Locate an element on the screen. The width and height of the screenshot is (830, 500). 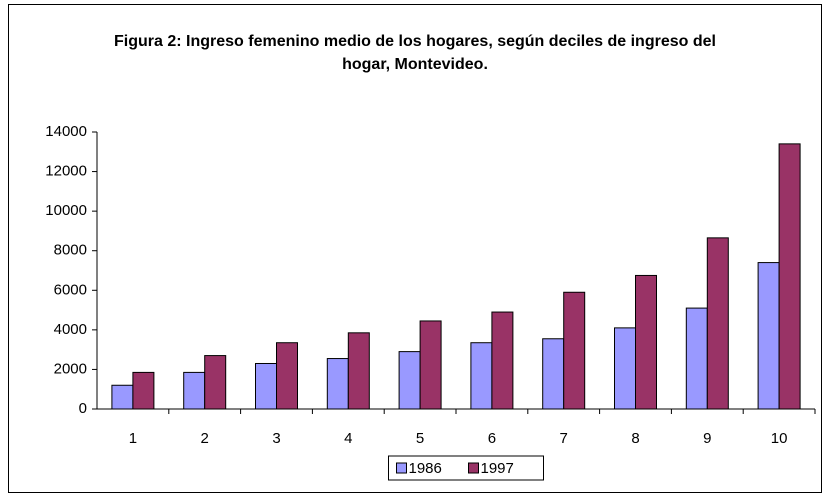
x-tick-label: 2 is located at coordinates (205, 438).